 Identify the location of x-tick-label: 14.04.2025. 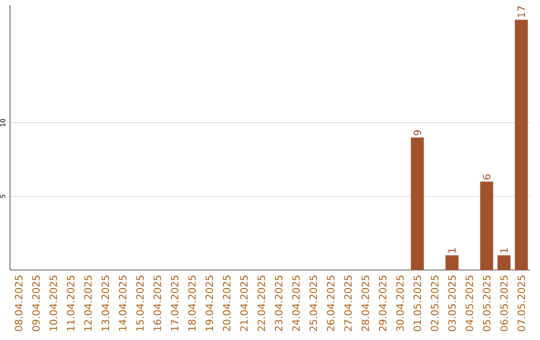
(122, 303).